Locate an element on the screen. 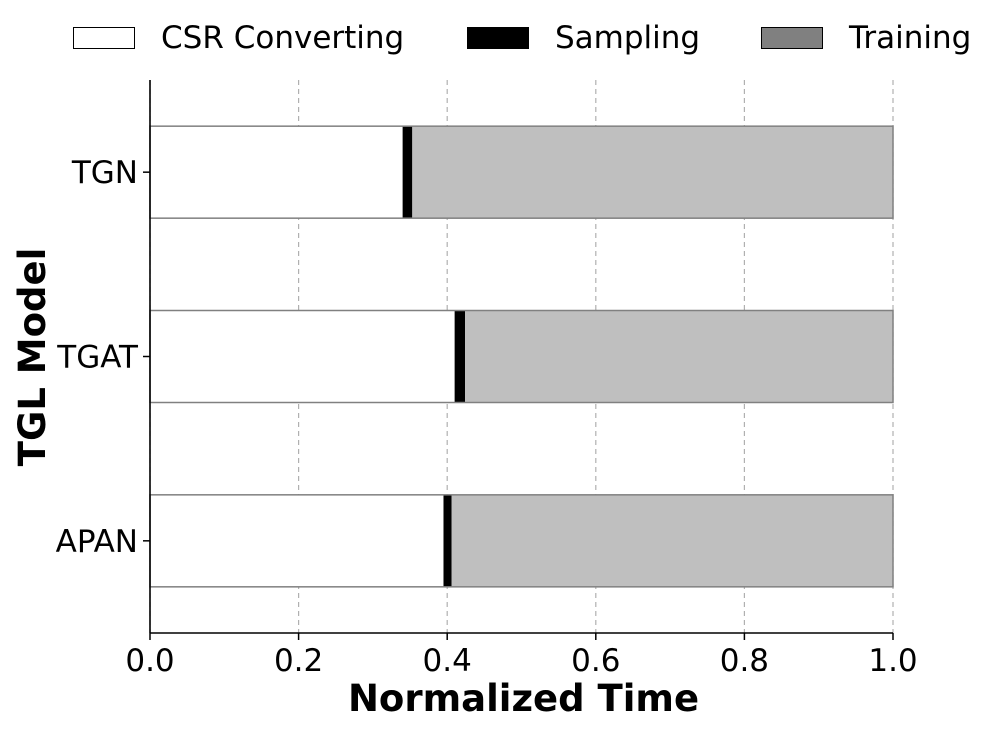 The width and height of the screenshot is (996, 732). legend-label-sampling: Sampling is located at coordinates (628, 38).